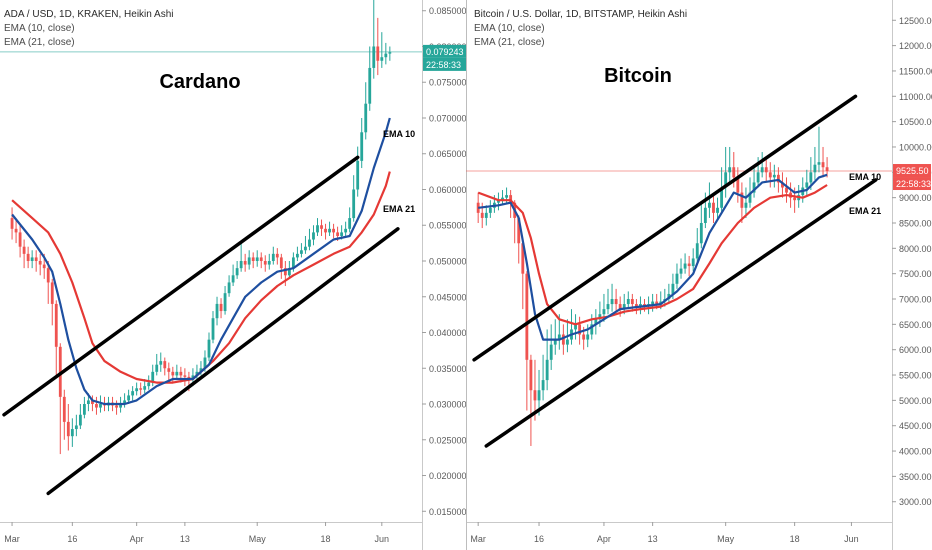  Describe the element at coordinates (915, 325) in the screenshot. I see `y-tick-label: 6500.00` at that location.